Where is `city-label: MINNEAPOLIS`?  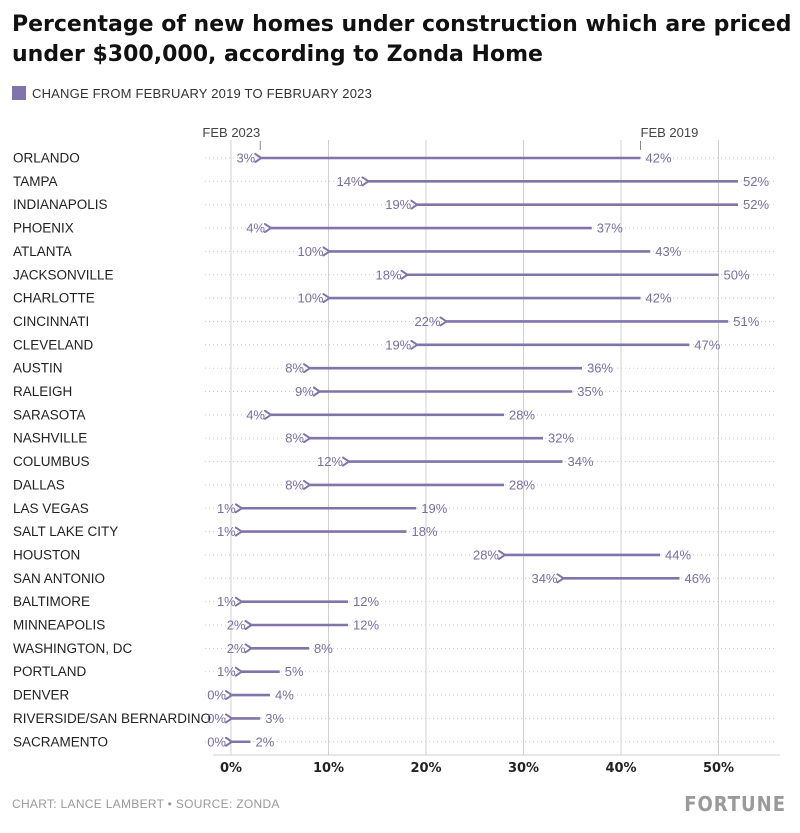 city-label: MINNEAPOLIS is located at coordinates (59, 625).